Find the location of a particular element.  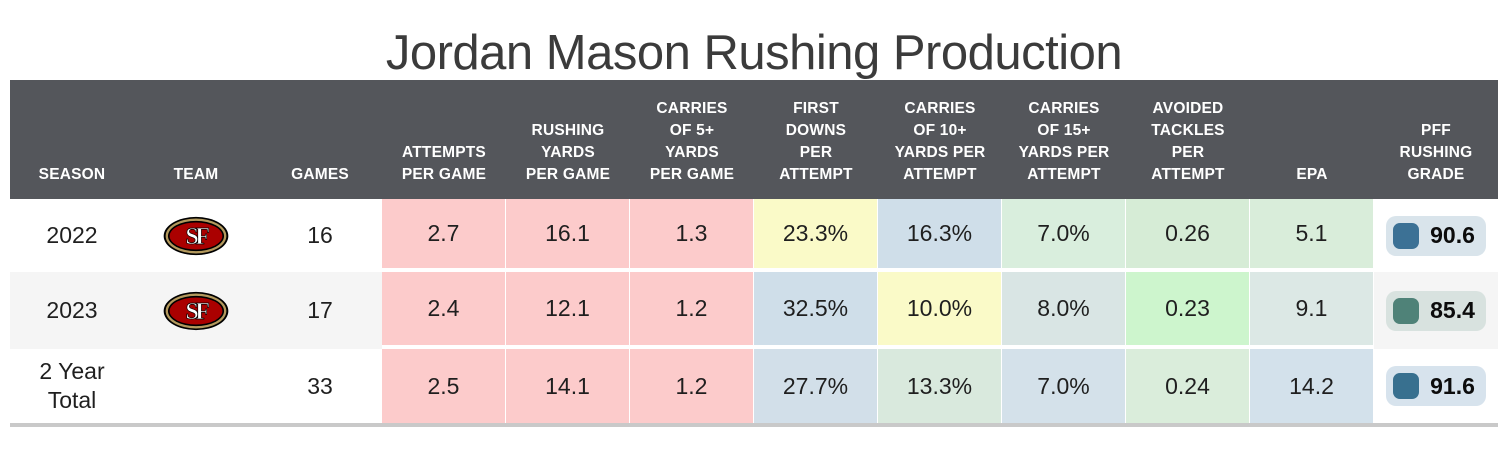

season-cell: 2023 is located at coordinates (72, 310).